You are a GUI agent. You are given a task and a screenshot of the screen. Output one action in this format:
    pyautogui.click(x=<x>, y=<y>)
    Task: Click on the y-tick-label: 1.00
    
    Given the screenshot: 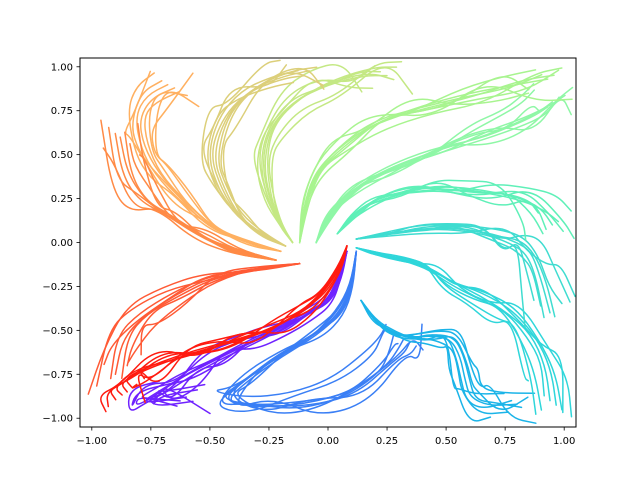 What is the action you would take?
    pyautogui.click(x=62, y=67)
    